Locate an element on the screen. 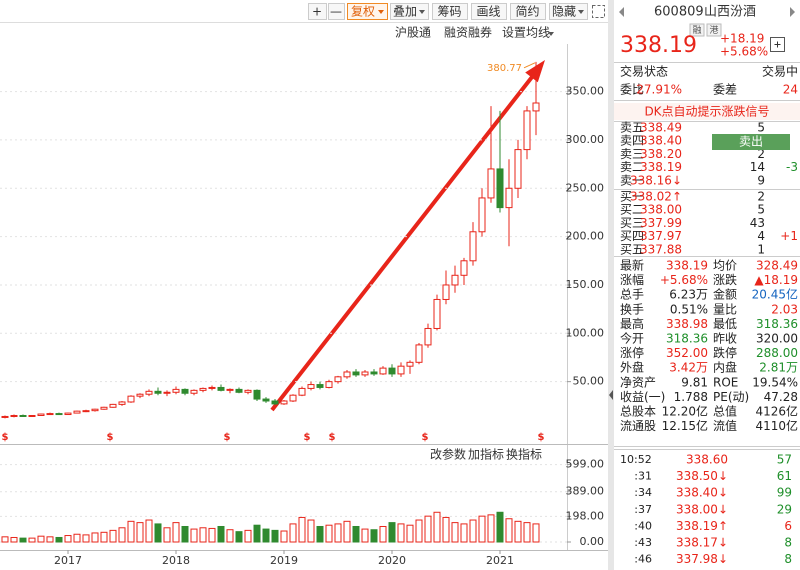 The height and width of the screenshot is (570, 800). trade-time: :43 is located at coordinates (643, 542).